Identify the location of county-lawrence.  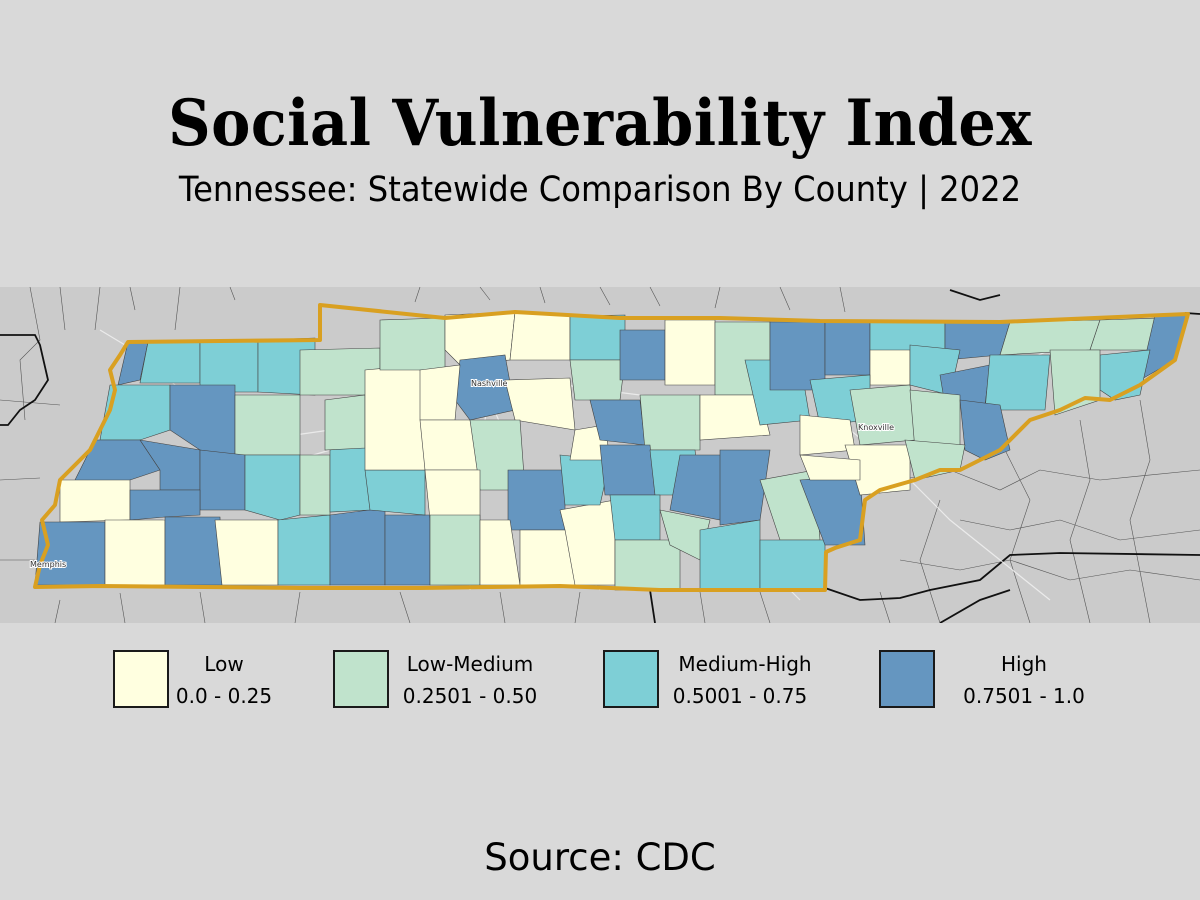
(407, 550).